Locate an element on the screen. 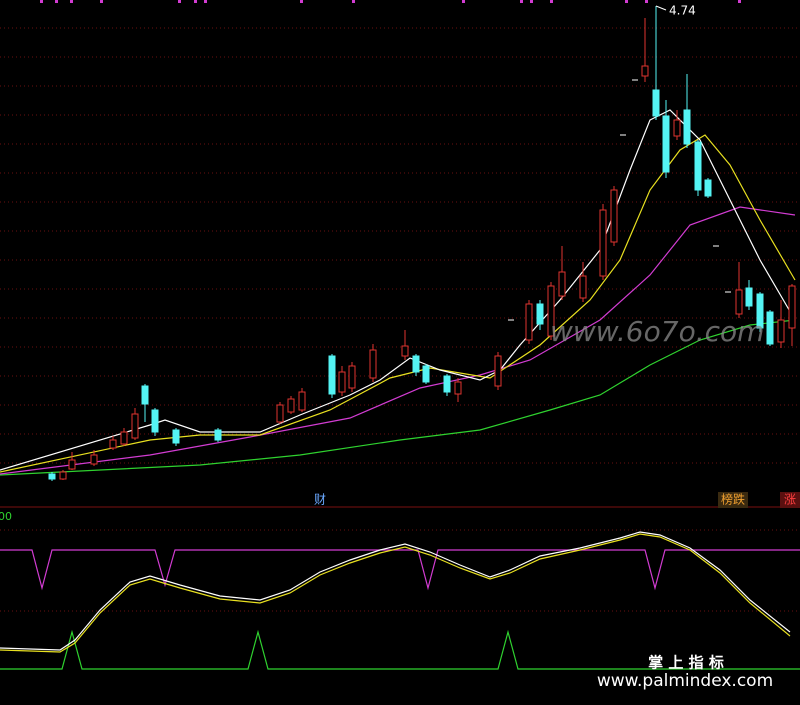 This screenshot has height=705, width=800. rise-marker-bg is located at coordinates (790, 500).